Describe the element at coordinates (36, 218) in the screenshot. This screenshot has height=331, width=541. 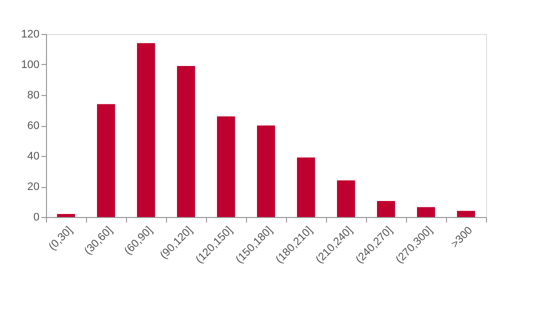
I see `y-tick-label: 0` at that location.